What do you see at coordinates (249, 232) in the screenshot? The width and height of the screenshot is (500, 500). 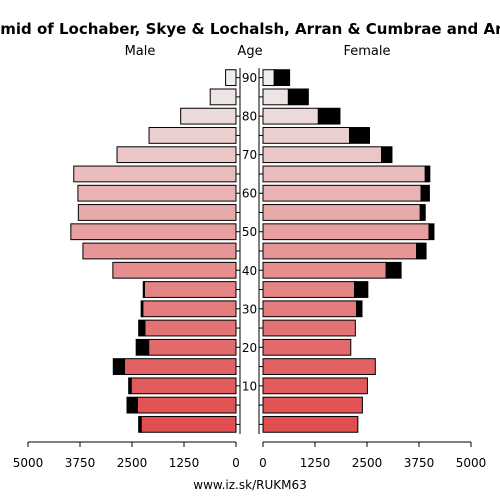 I see `age-tick-label: 50` at bounding box center [249, 232].